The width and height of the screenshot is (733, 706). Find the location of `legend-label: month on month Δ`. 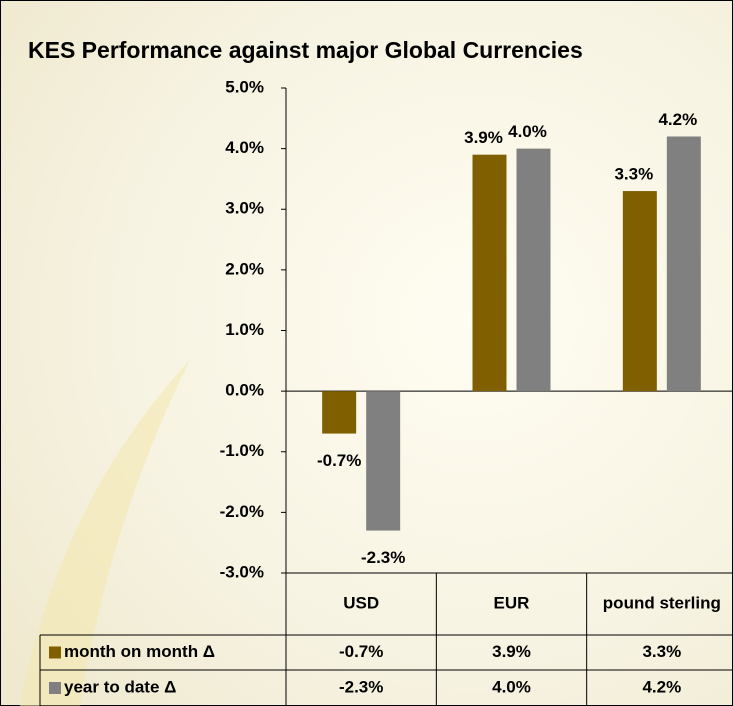

legend-label: month on month Δ is located at coordinates (139, 651).